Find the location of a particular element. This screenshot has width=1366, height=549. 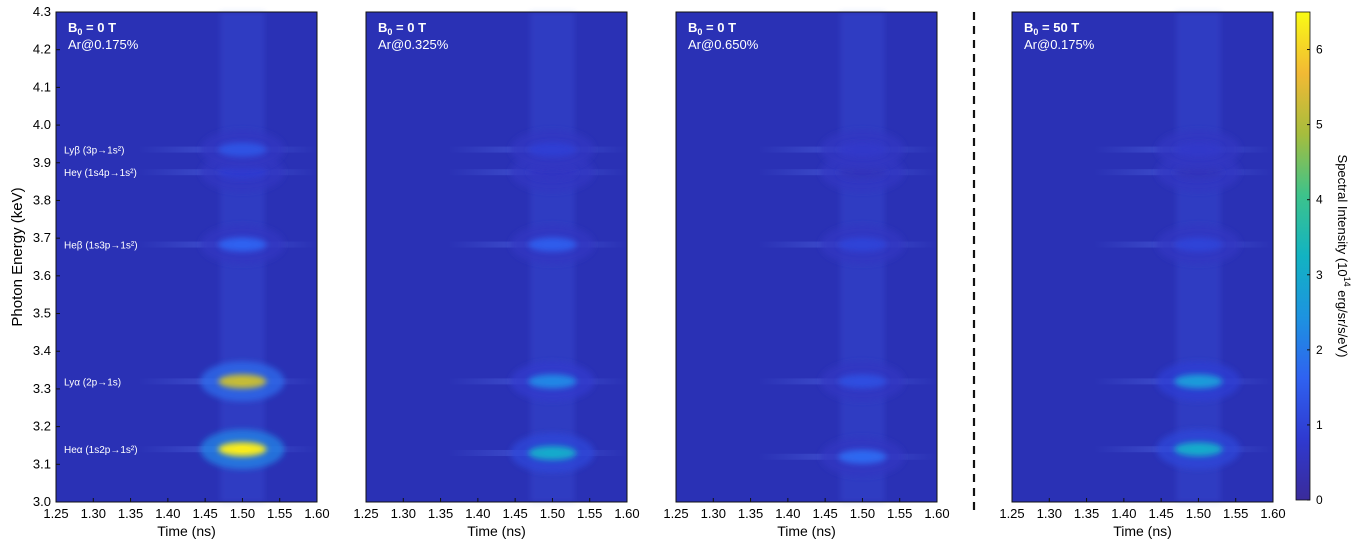

y-tick-label: 4.2 is located at coordinates (42, 49).